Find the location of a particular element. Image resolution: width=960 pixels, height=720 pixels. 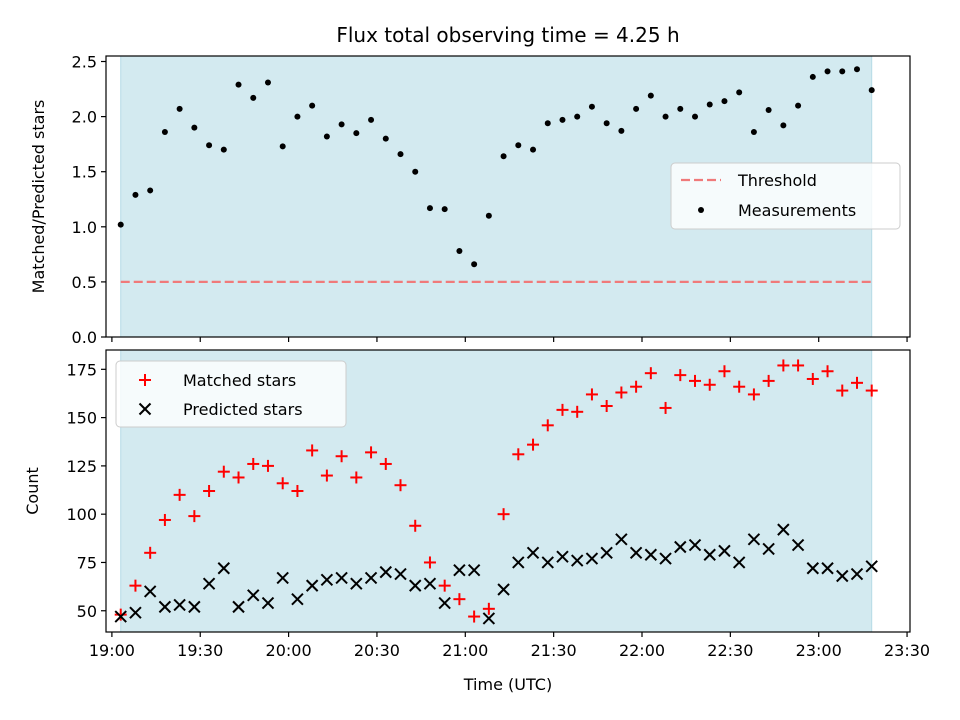

legend-matched-swatch is located at coordinates (145, 380).